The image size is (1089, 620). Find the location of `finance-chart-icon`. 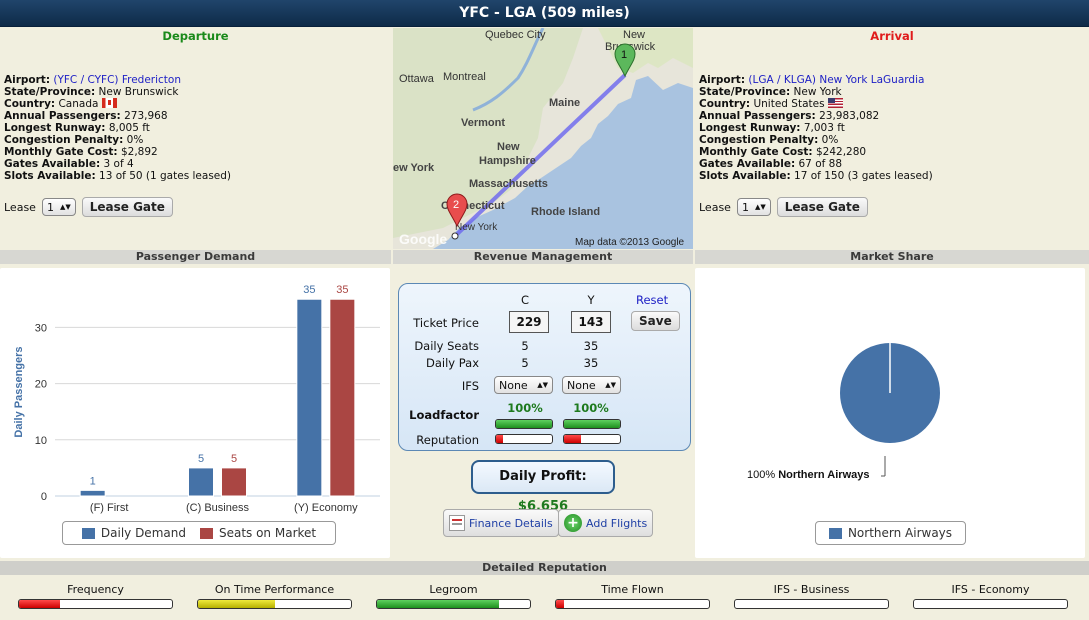

finance-chart-icon is located at coordinates (457, 523).